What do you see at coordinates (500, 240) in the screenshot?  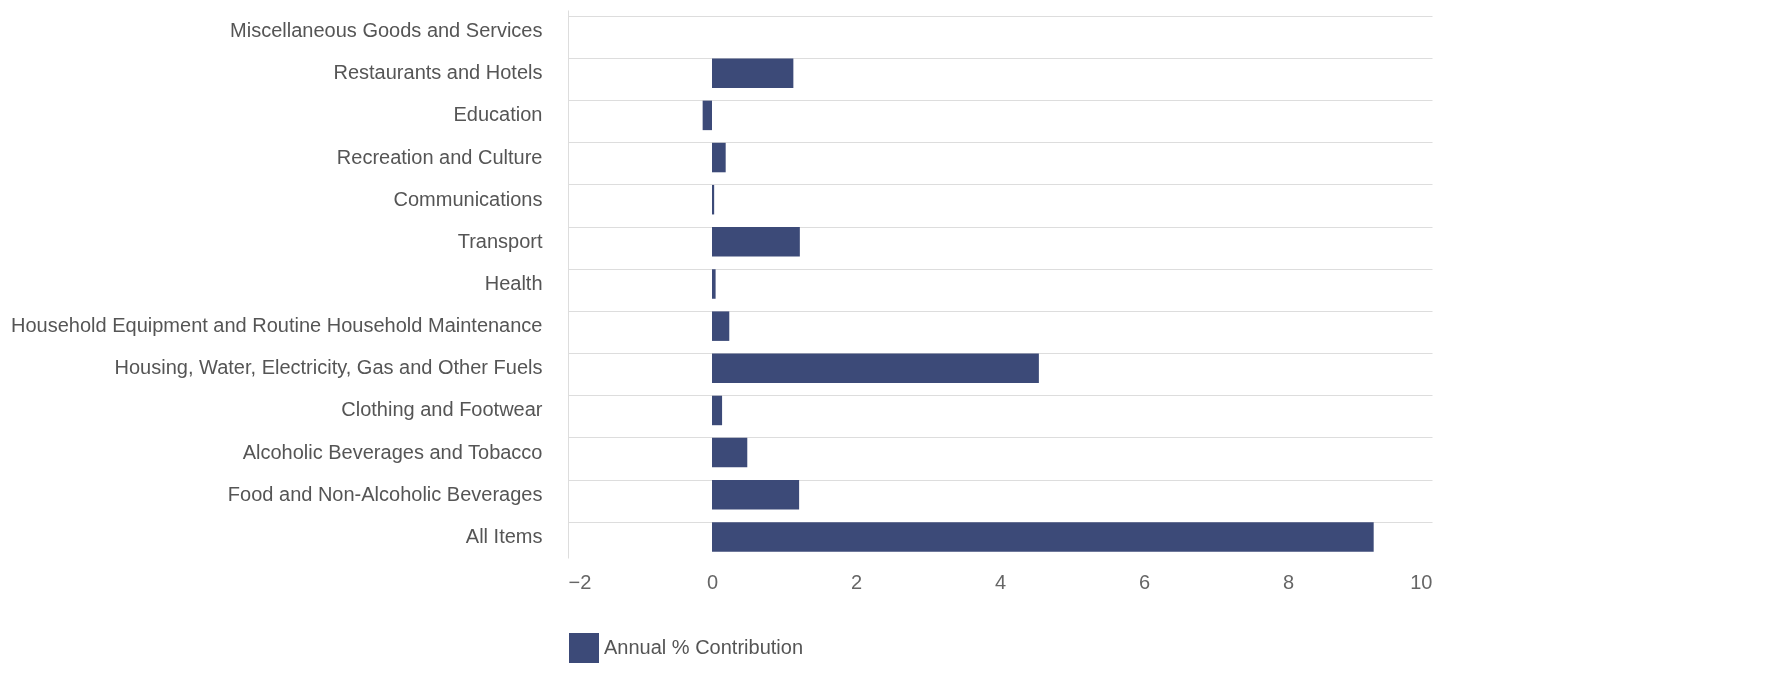 I see `y-tick-label: Transport` at bounding box center [500, 240].